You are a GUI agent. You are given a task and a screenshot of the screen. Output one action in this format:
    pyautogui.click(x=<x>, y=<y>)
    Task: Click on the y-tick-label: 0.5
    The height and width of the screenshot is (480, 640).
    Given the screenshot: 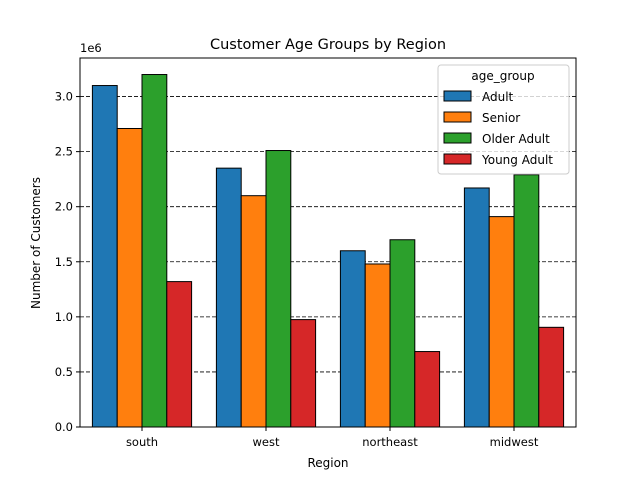 What is the action you would take?
    pyautogui.click(x=64, y=372)
    